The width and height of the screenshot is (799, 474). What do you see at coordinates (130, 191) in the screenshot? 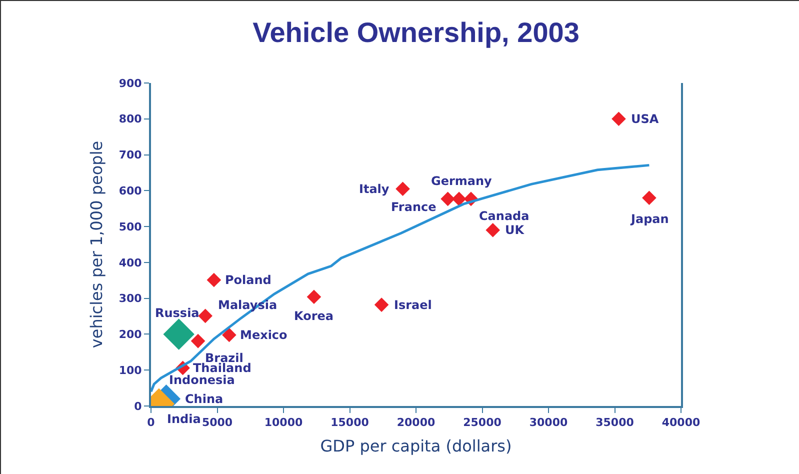
I see `y-tick-label: 600` at bounding box center [130, 191].